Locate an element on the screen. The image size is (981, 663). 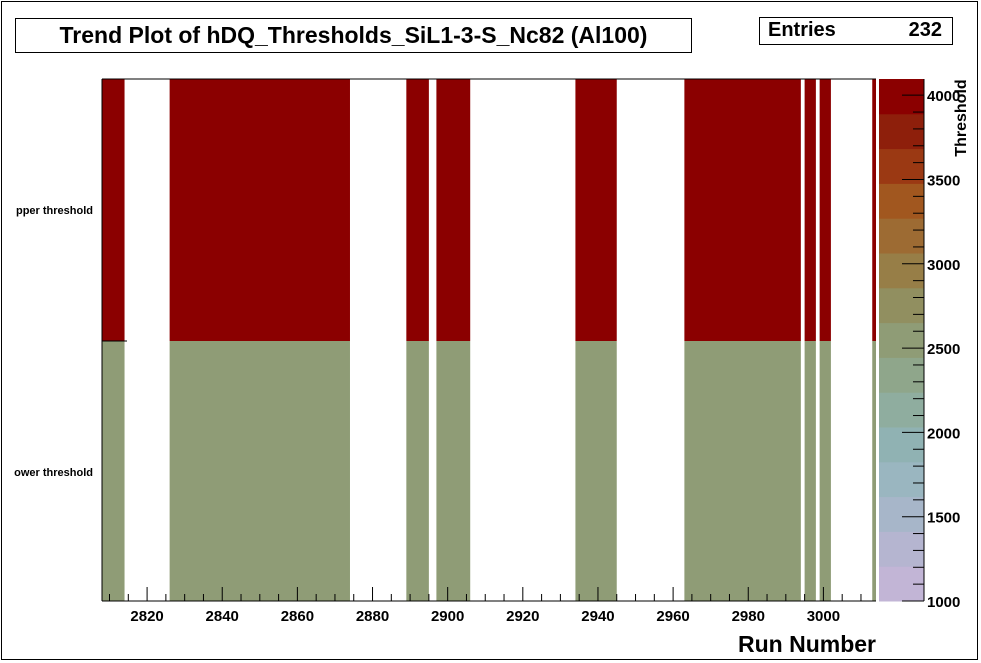
x-tick-label: 3000 is located at coordinates (823, 616).